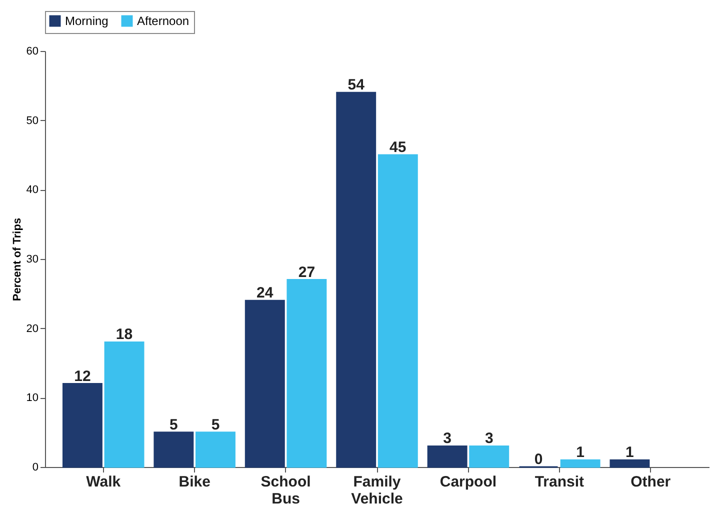 This screenshot has width=721, height=514. I want to click on data-label: 54, so click(357, 85).